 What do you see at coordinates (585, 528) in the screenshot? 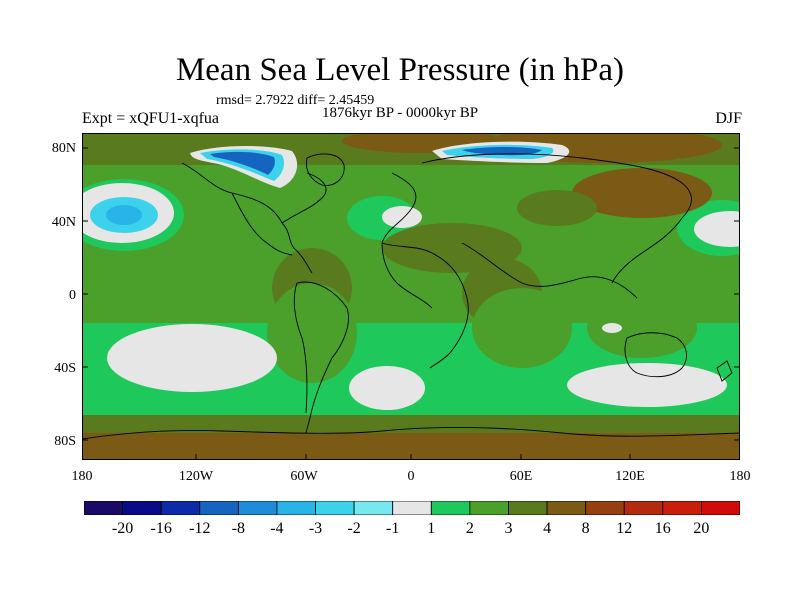
I see `colorbar-label: 8` at bounding box center [585, 528].